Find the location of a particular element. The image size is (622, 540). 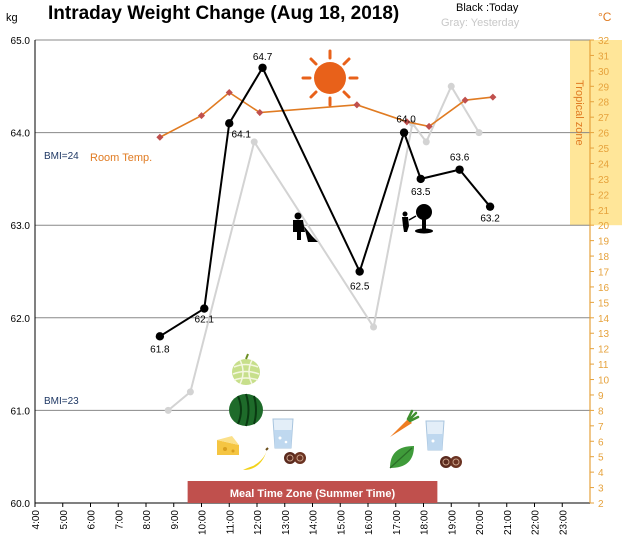

today-data-label: 64.7 is located at coordinates (263, 57).